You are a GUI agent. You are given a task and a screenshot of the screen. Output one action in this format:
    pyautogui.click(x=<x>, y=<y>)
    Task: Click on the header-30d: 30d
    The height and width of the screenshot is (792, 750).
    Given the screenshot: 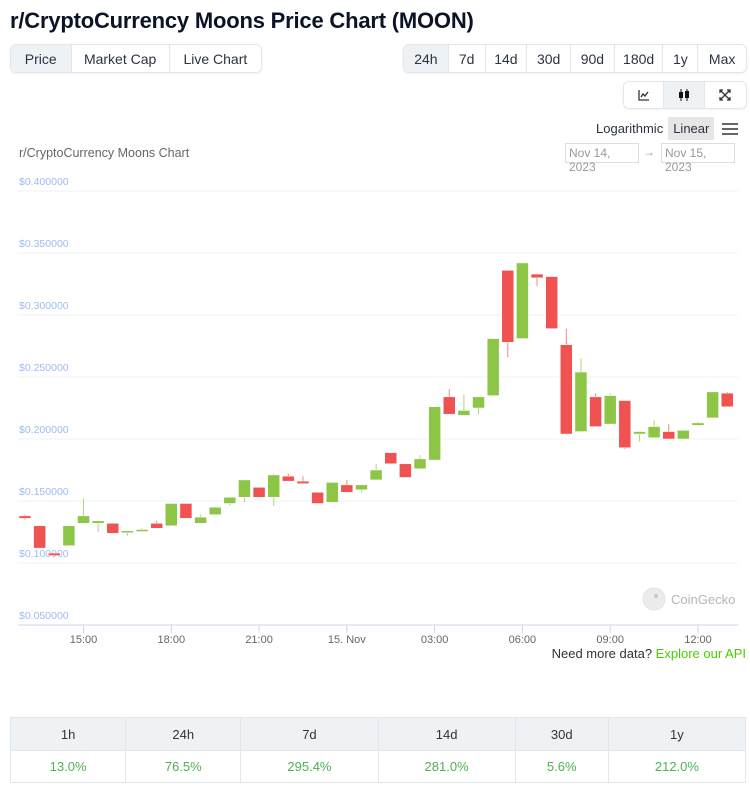 What is the action you would take?
    pyautogui.click(x=562, y=734)
    